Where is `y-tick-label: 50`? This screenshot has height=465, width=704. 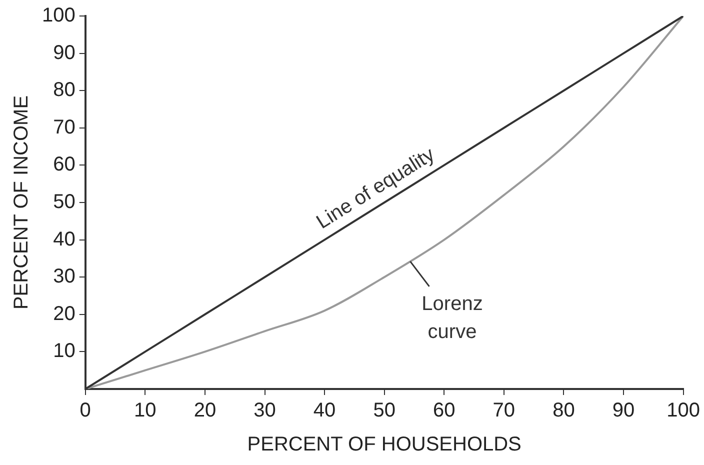
y-tick-label: 50 is located at coordinates (64, 202).